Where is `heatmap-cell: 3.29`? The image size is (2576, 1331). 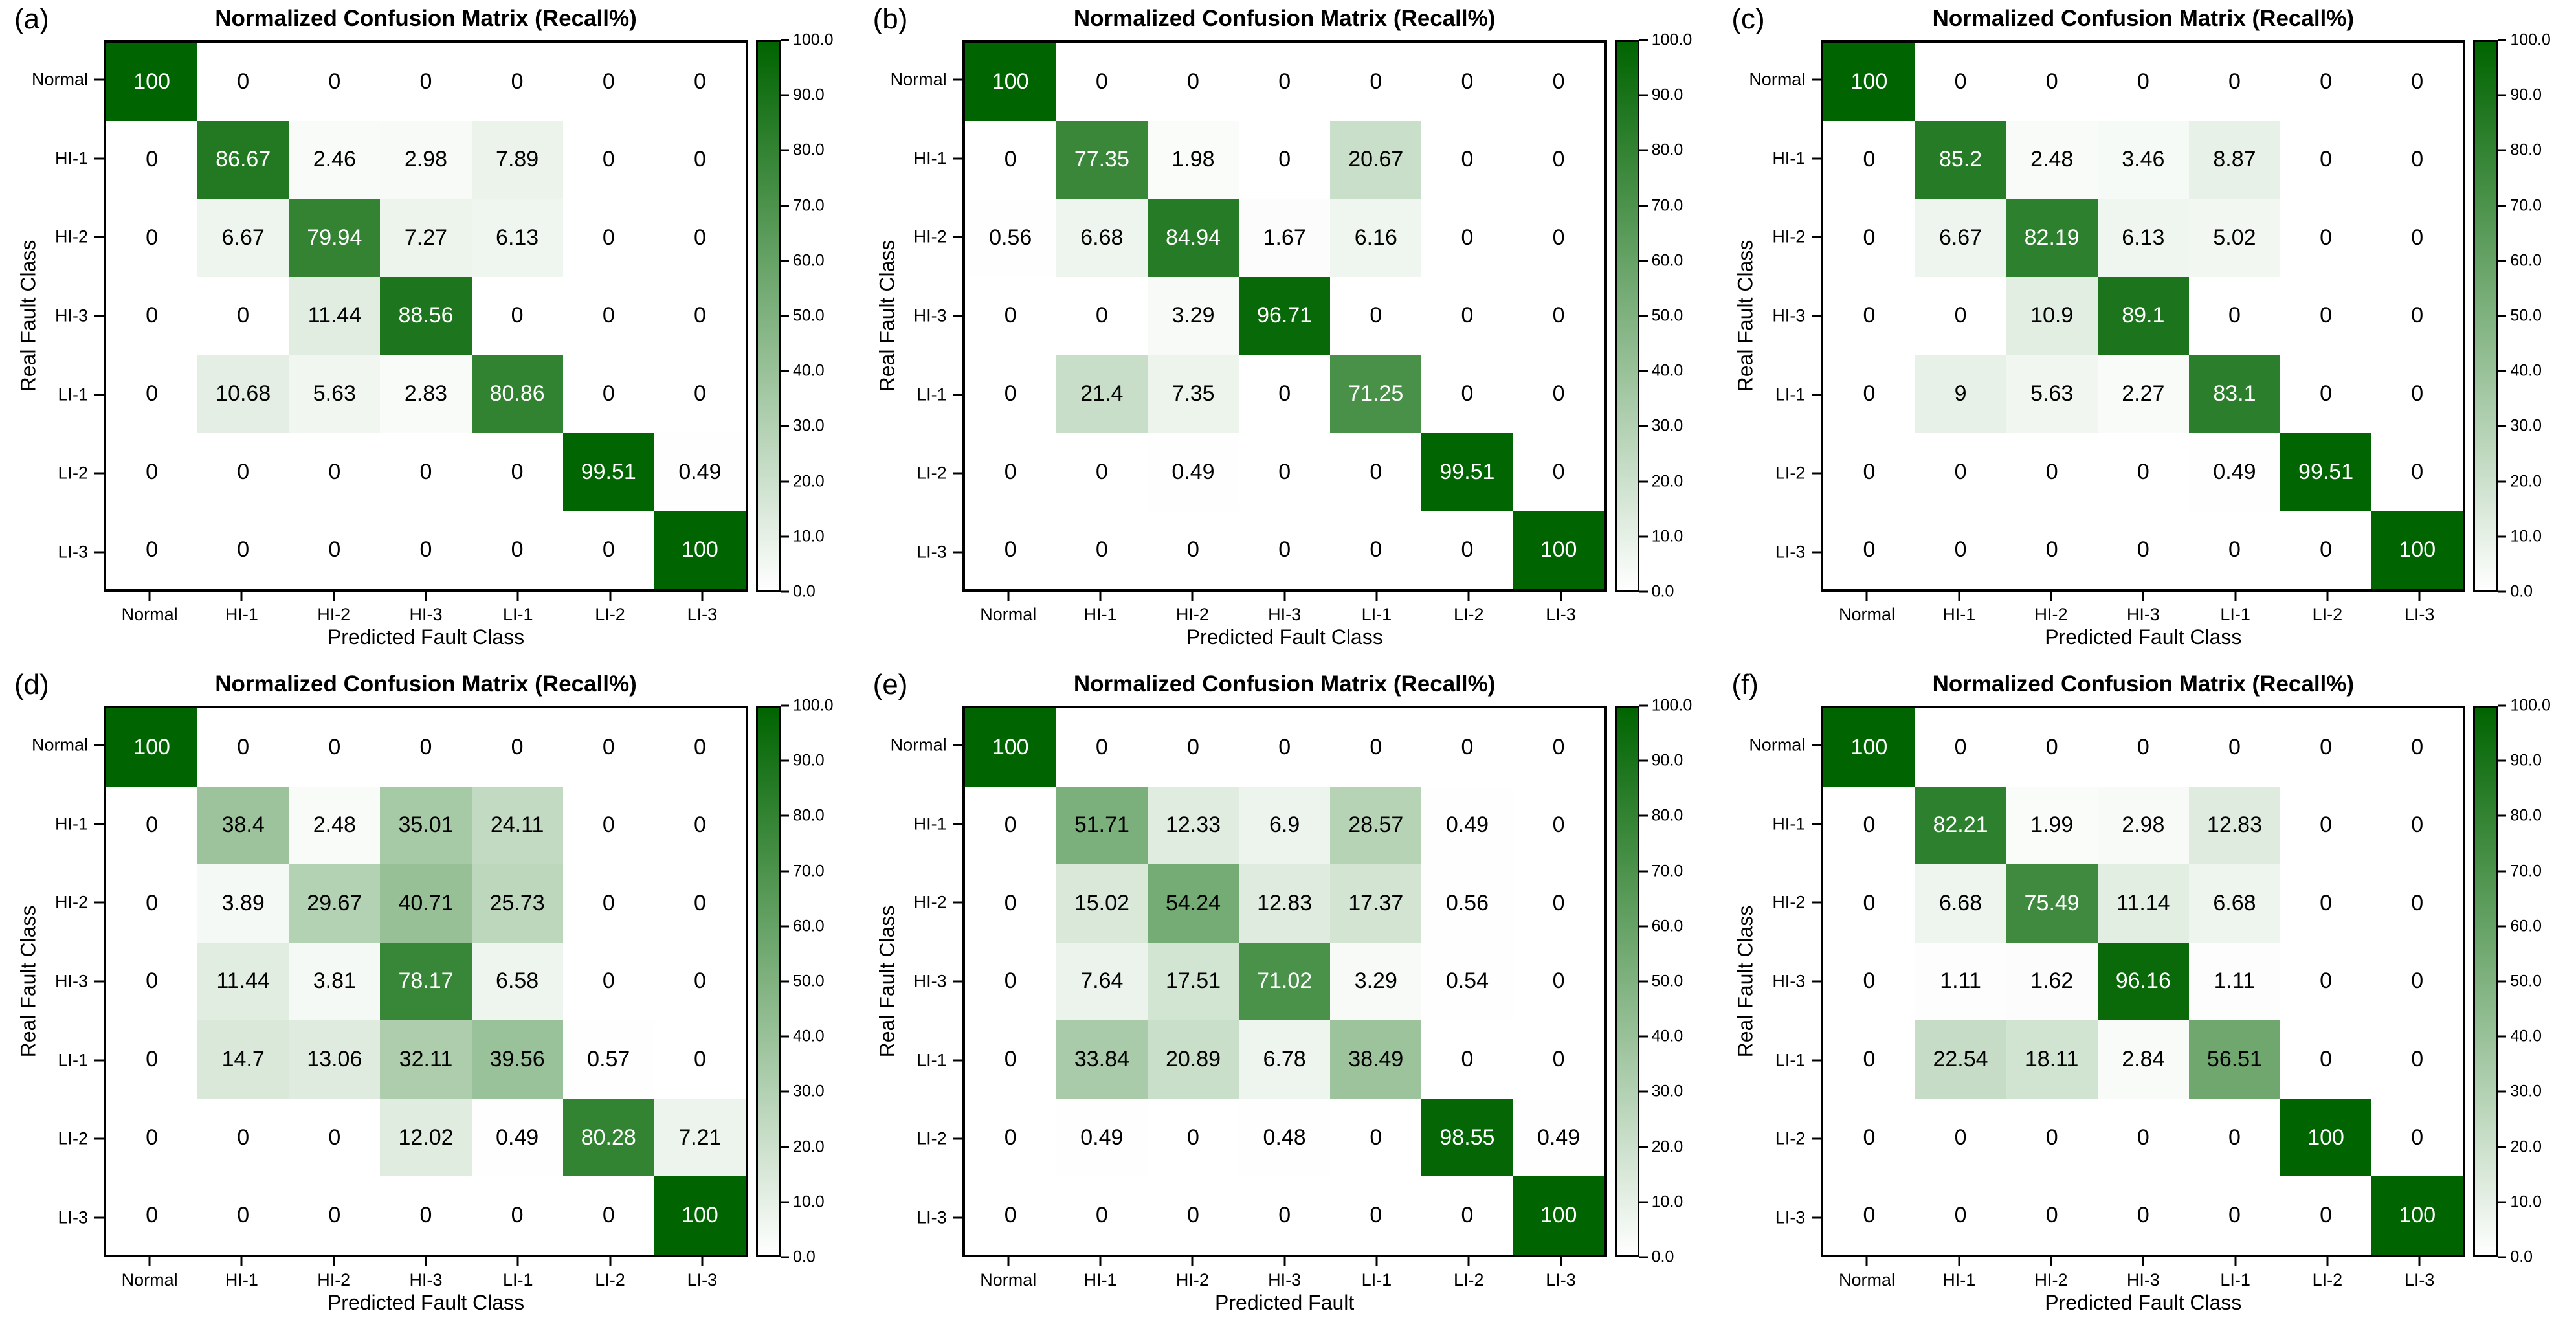
heatmap-cell: 3.29 is located at coordinates (1193, 315).